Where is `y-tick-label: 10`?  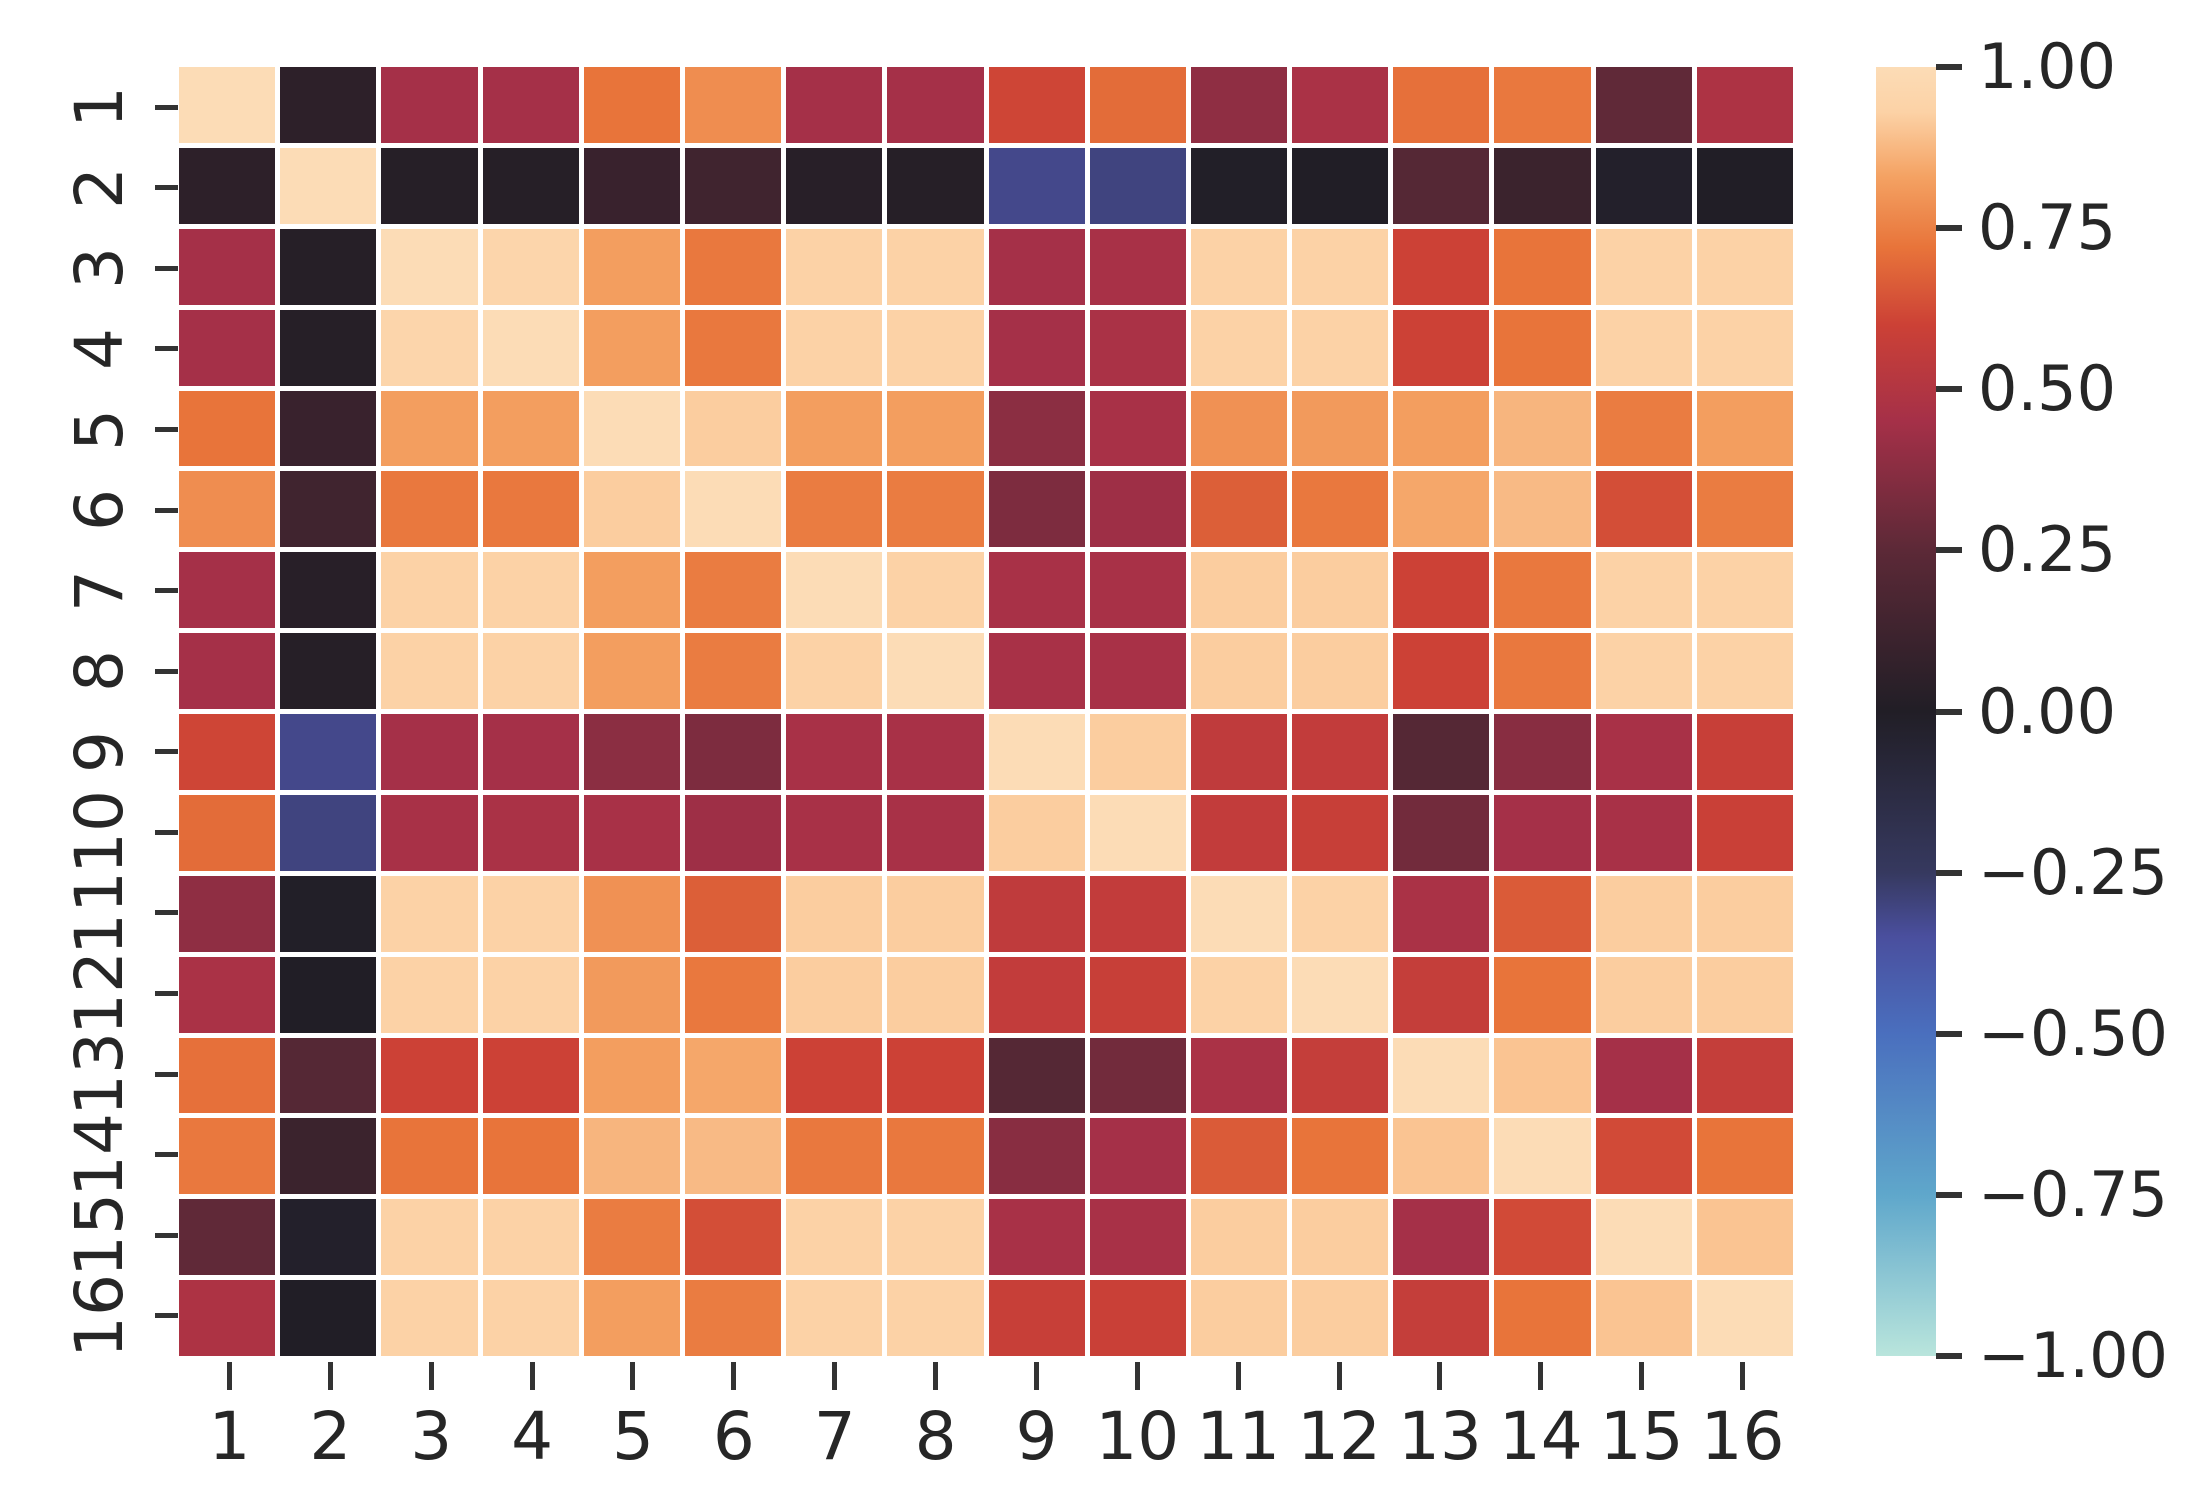 y-tick-label: 10 is located at coordinates (99, 832).